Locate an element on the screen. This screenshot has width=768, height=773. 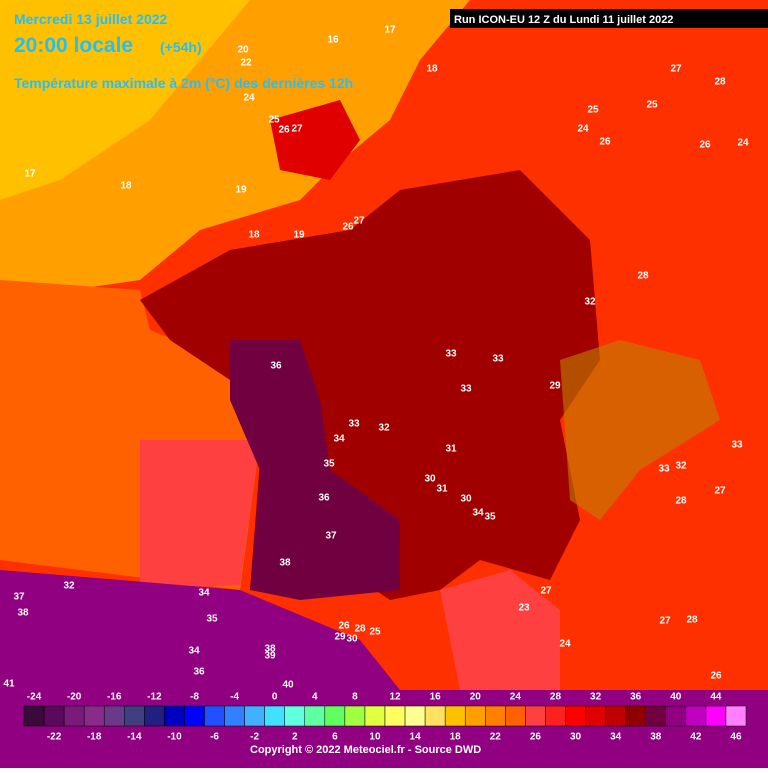
colorbar-label: -14 is located at coordinates (134, 737).